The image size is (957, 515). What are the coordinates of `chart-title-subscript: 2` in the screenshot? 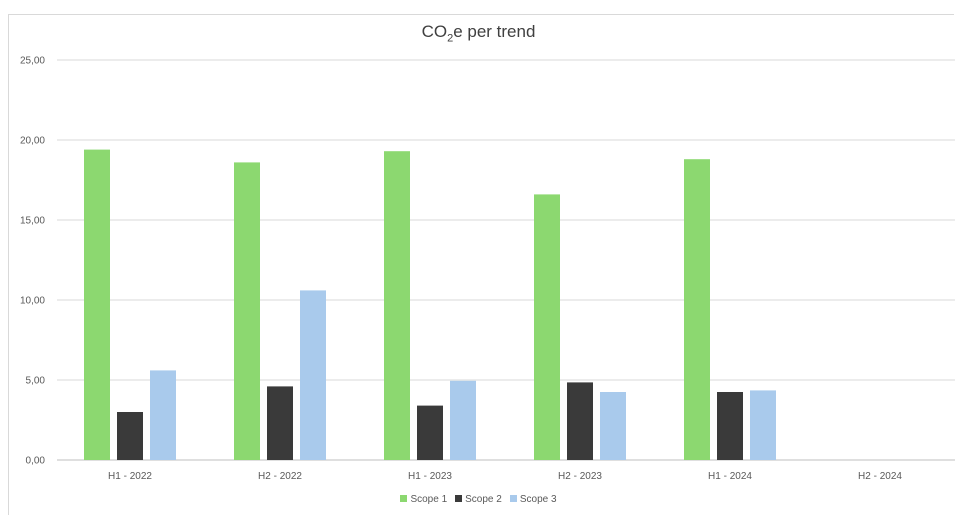 It's located at (450, 38).